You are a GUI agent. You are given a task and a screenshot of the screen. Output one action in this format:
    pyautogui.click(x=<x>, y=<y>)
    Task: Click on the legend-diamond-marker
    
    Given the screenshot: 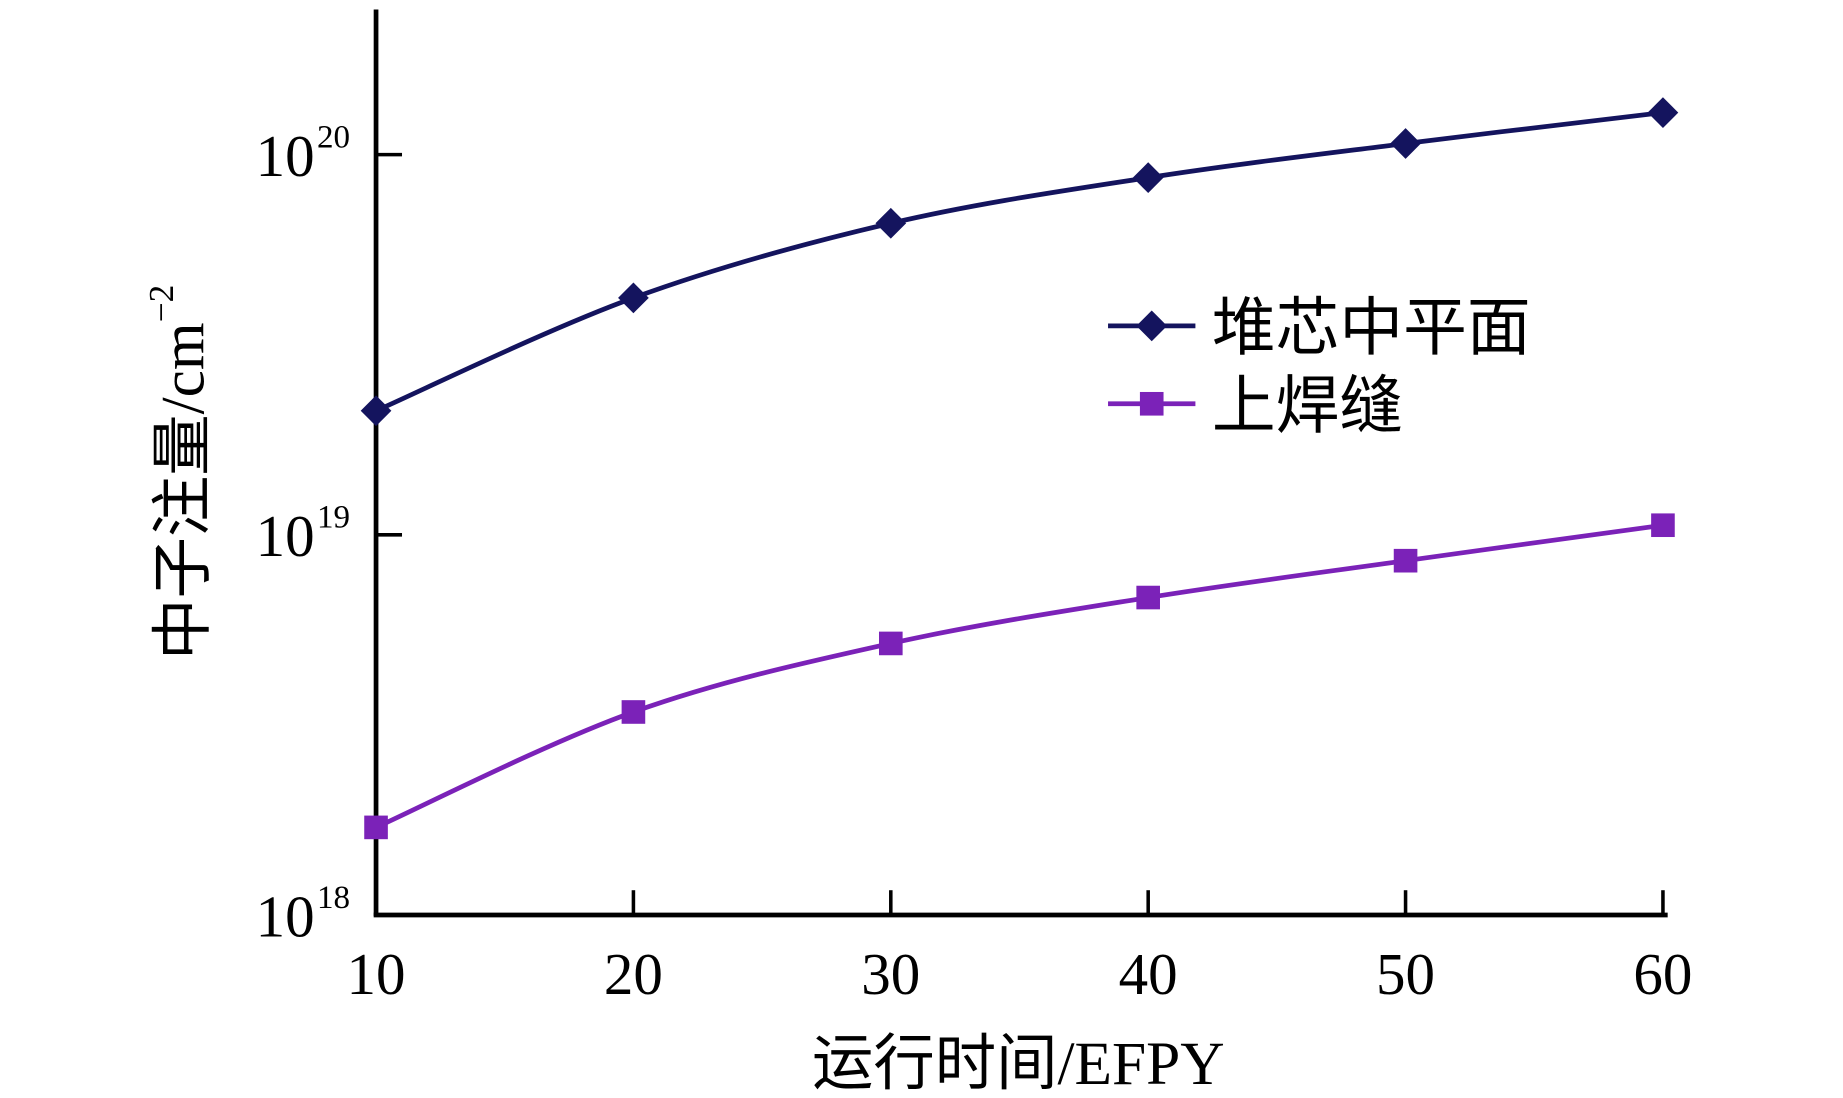 What is the action you would take?
    pyautogui.click(x=1152, y=326)
    